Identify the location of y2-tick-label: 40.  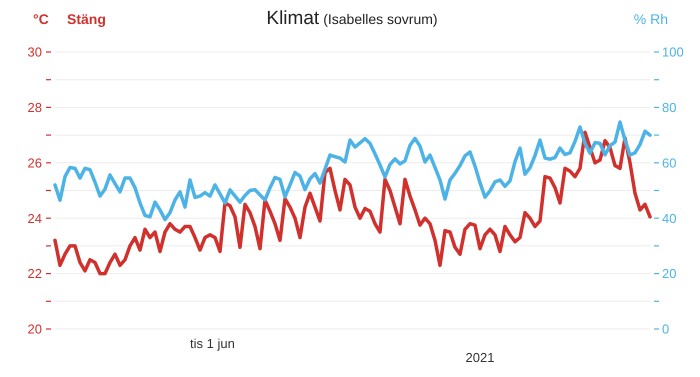
(669, 218).